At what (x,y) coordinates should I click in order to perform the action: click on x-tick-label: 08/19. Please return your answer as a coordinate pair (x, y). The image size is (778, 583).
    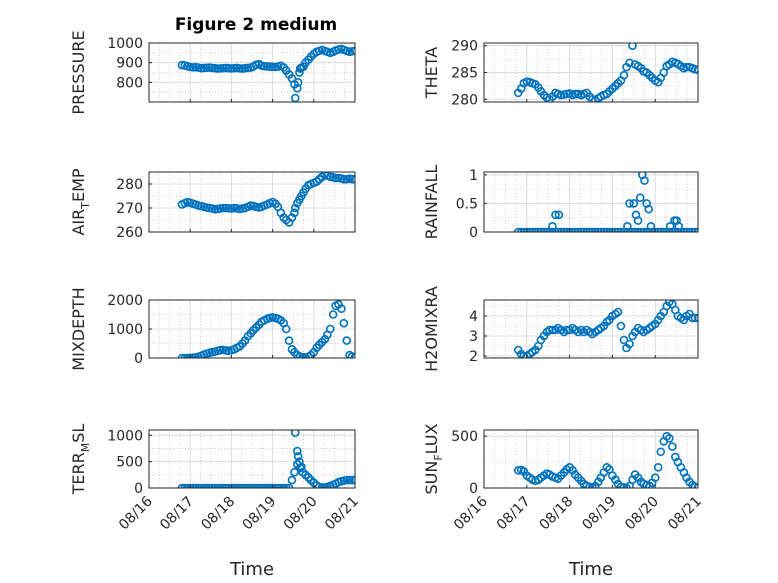
    Looking at the image, I should click on (260, 514).